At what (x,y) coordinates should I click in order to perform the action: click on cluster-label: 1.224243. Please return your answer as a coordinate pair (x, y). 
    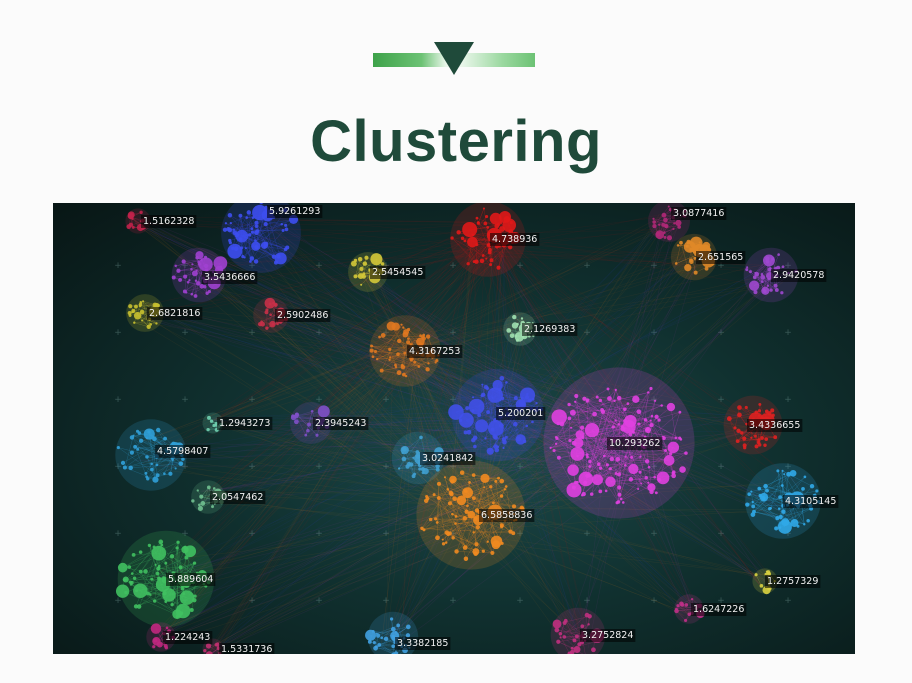
    Looking at the image, I should click on (187, 637).